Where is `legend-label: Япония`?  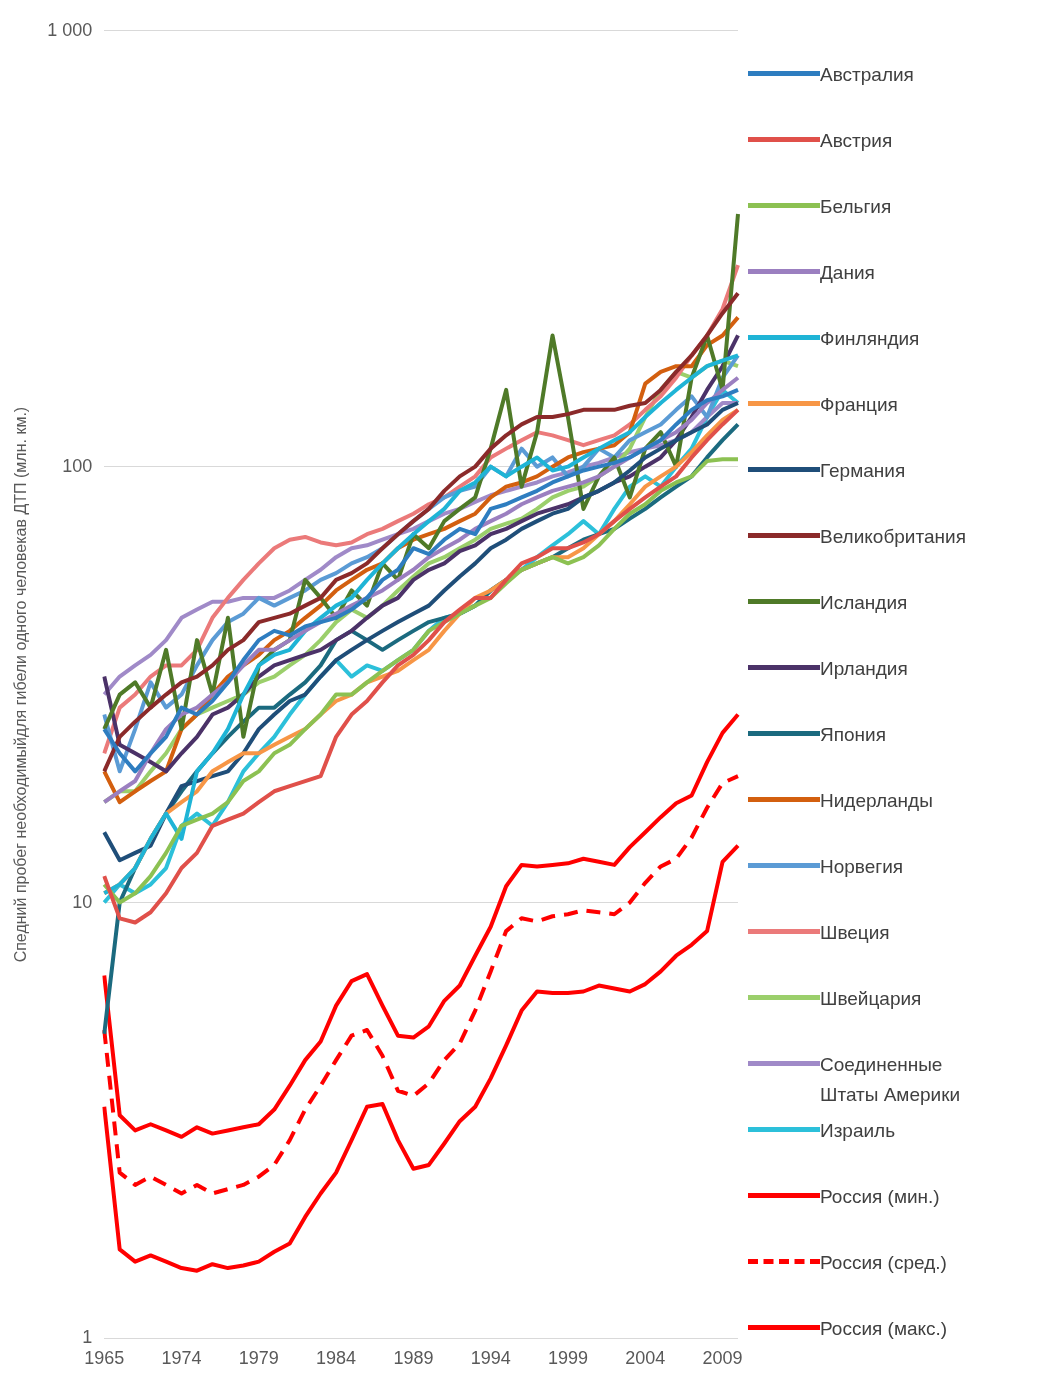
legend-label: Япония is located at coordinates (853, 735).